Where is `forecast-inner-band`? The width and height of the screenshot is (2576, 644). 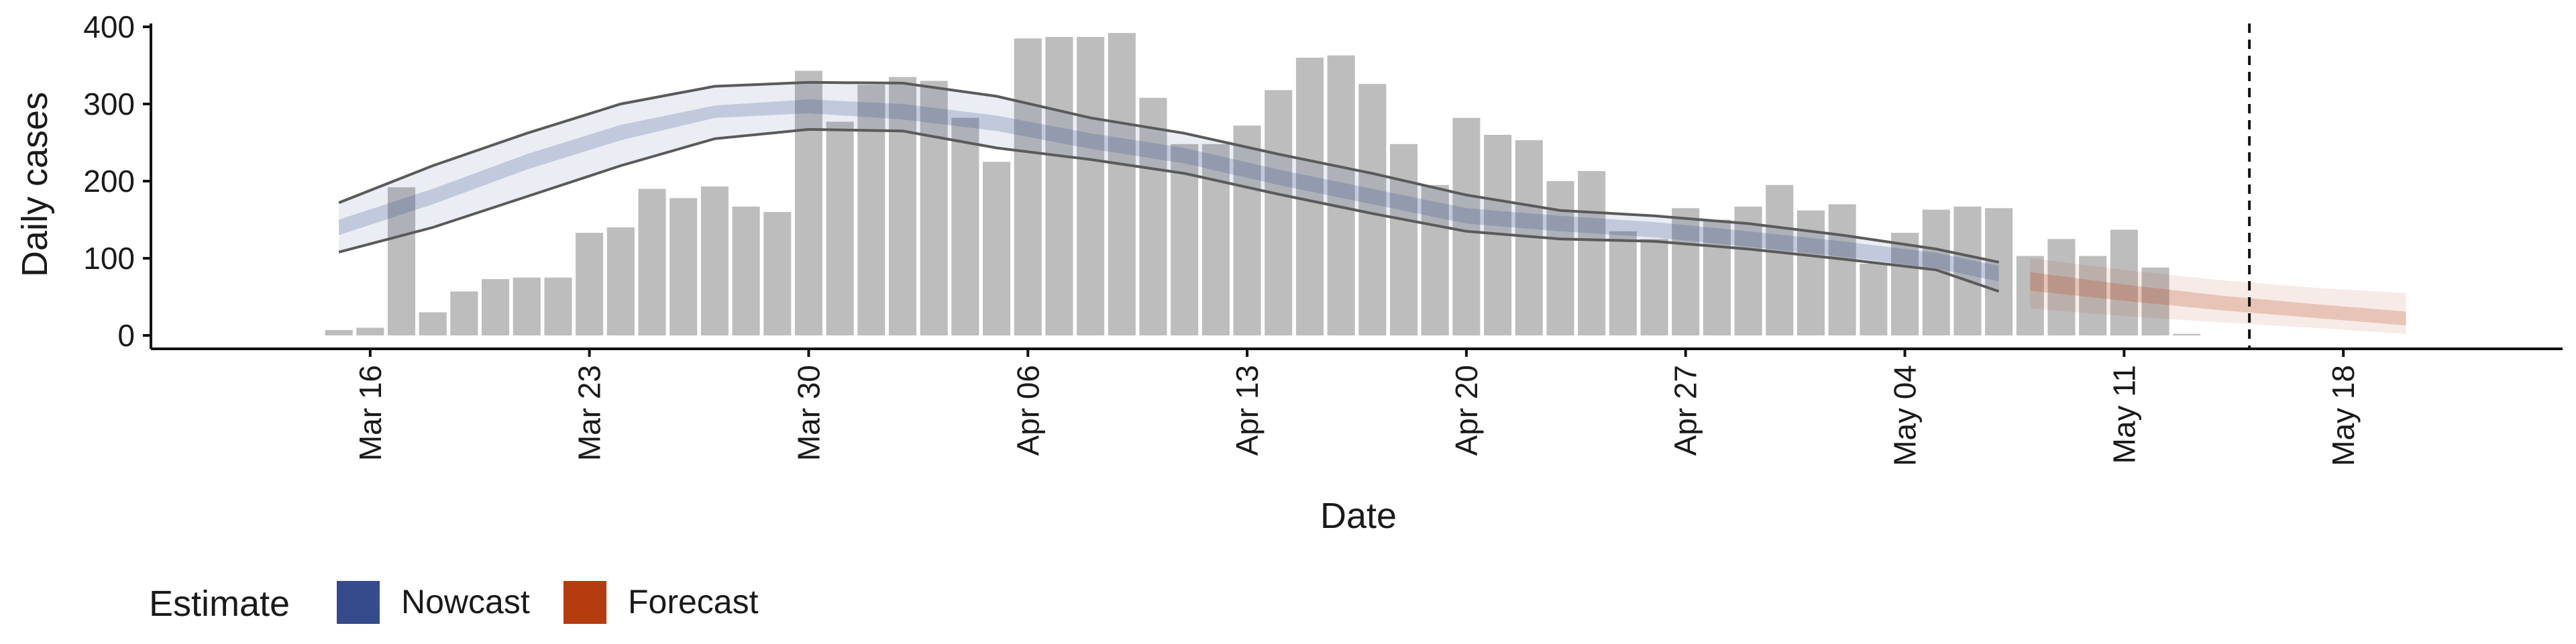 forecast-inner-band is located at coordinates (2218, 299).